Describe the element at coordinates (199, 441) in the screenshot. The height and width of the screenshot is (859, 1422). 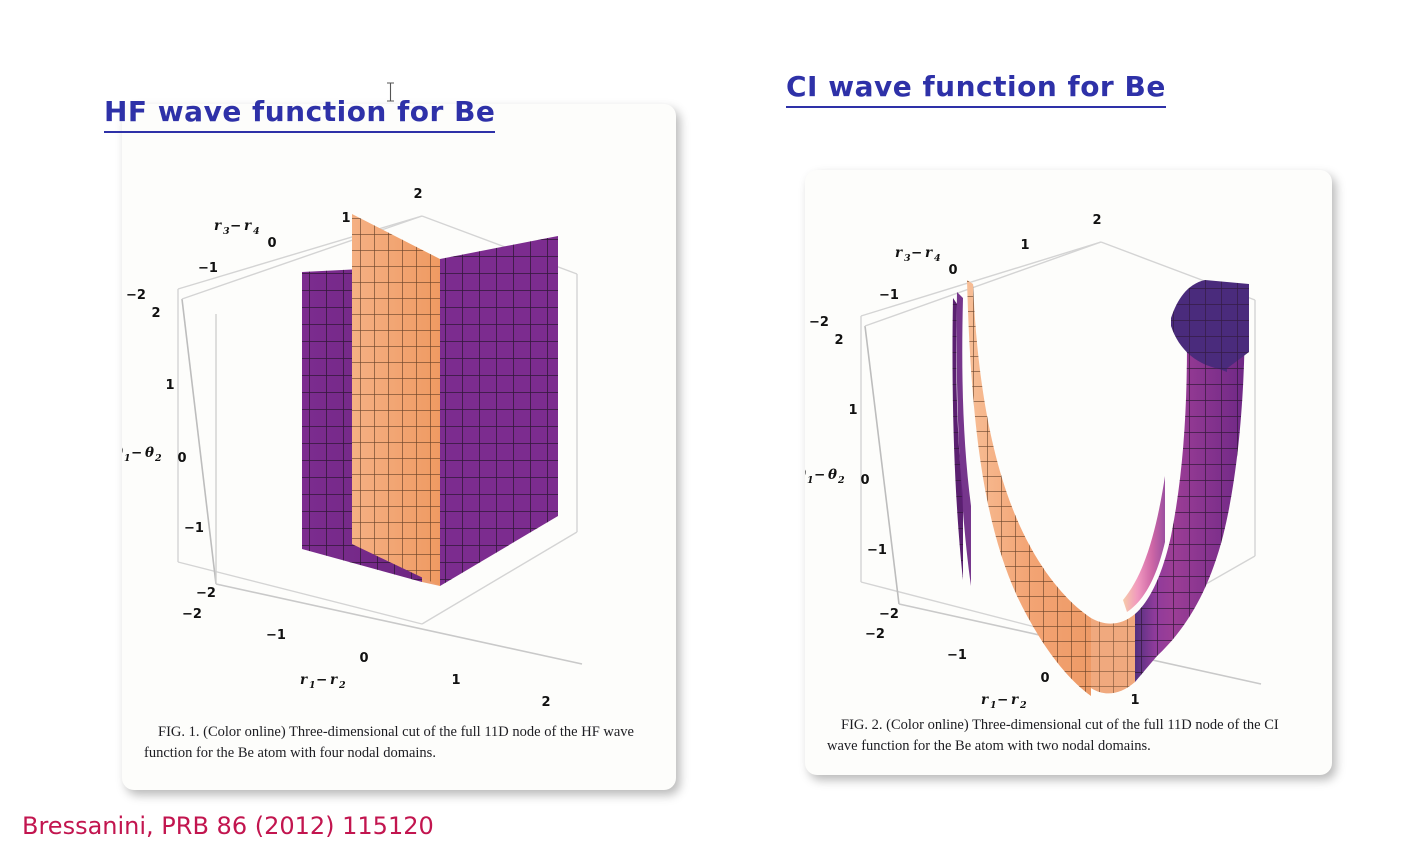
I see `hf-z-axis-line` at that location.